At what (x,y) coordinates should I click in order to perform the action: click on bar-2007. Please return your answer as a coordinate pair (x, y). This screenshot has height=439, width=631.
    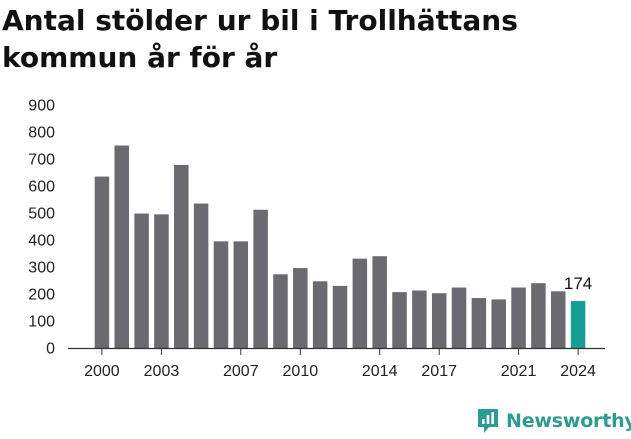
    Looking at the image, I should click on (241, 294).